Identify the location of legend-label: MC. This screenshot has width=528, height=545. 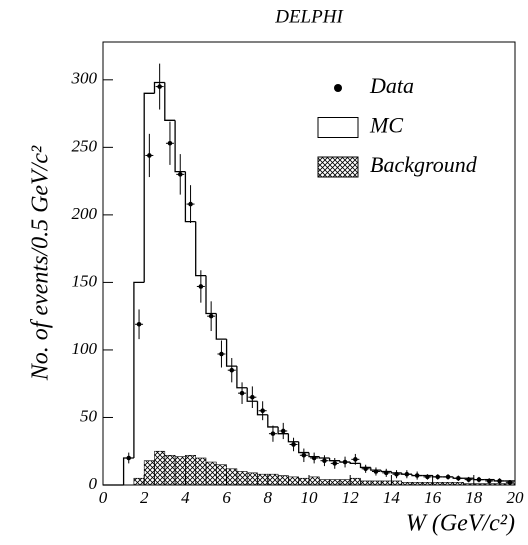
(386, 125).